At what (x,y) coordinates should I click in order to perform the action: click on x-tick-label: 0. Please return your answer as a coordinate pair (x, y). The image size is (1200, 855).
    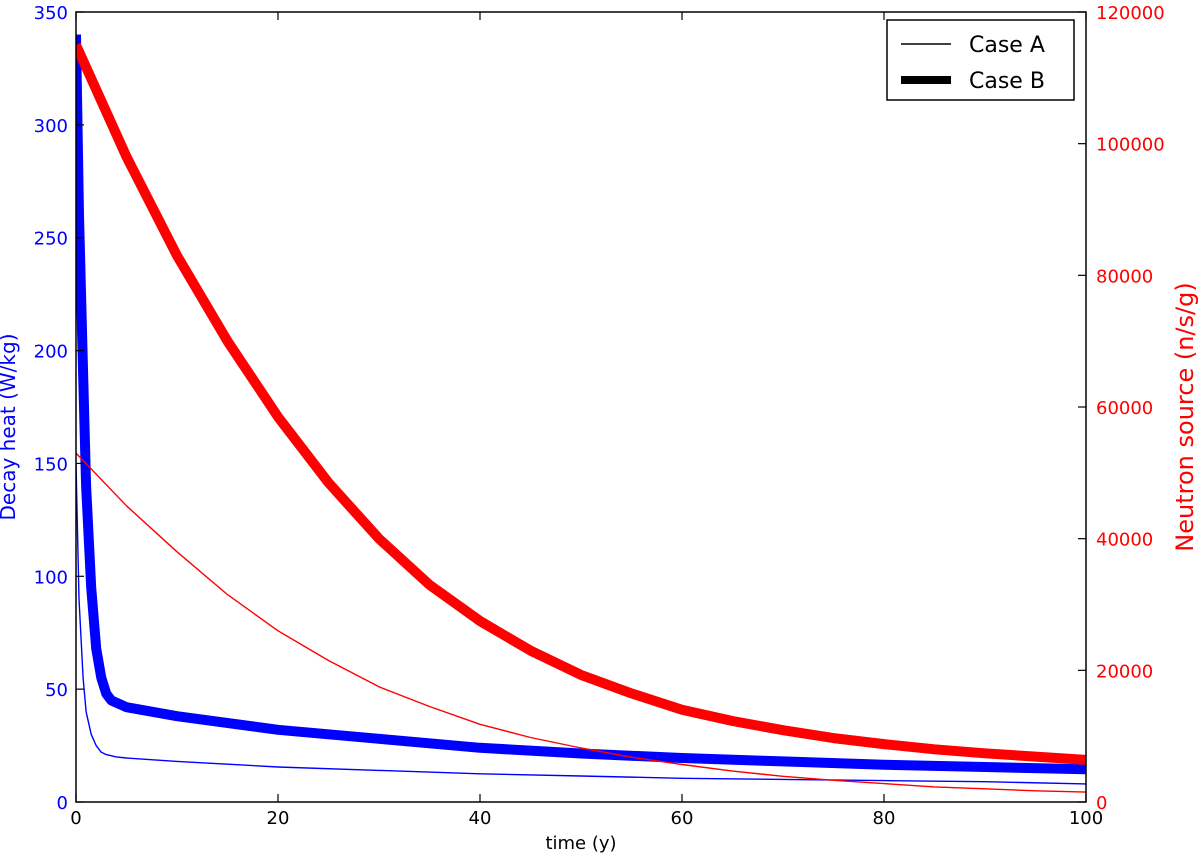
    Looking at the image, I should click on (75, 818).